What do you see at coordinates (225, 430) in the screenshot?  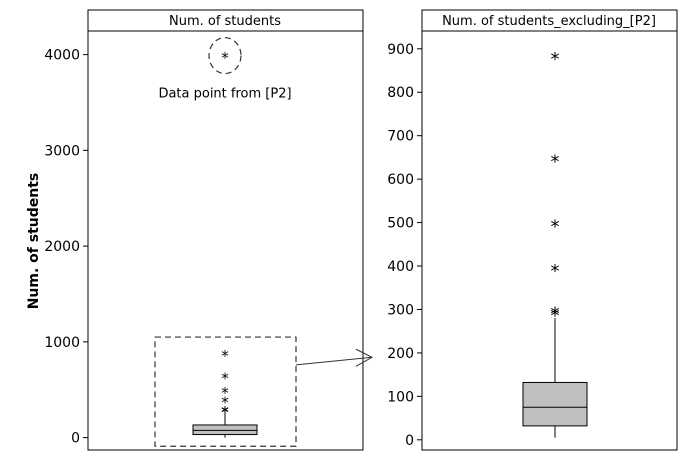 I see `left-box` at bounding box center [225, 430].